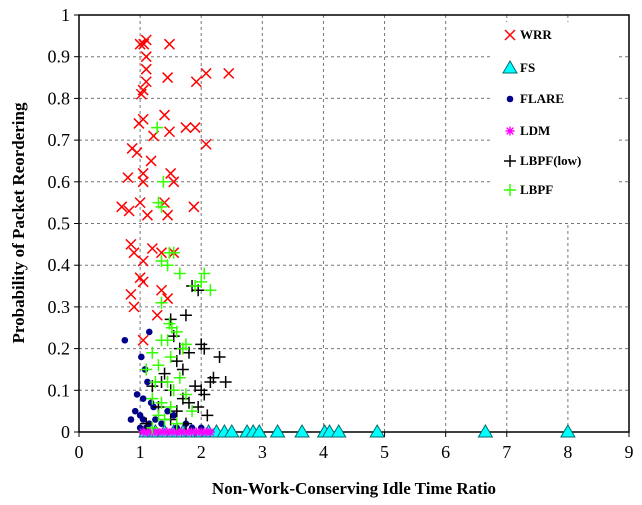 The height and width of the screenshot is (505, 642). I want to click on x-tick-label: 7, so click(506, 452).